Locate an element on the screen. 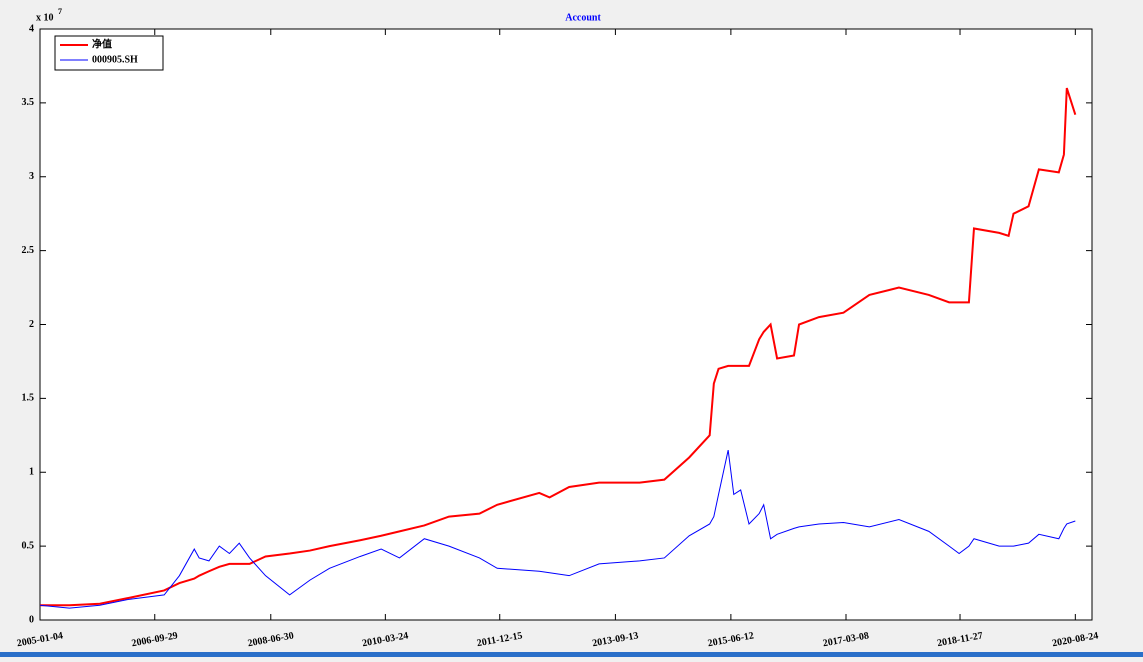 The width and height of the screenshot is (1143, 662). y-tick-label: 2.5 is located at coordinates (28, 250).